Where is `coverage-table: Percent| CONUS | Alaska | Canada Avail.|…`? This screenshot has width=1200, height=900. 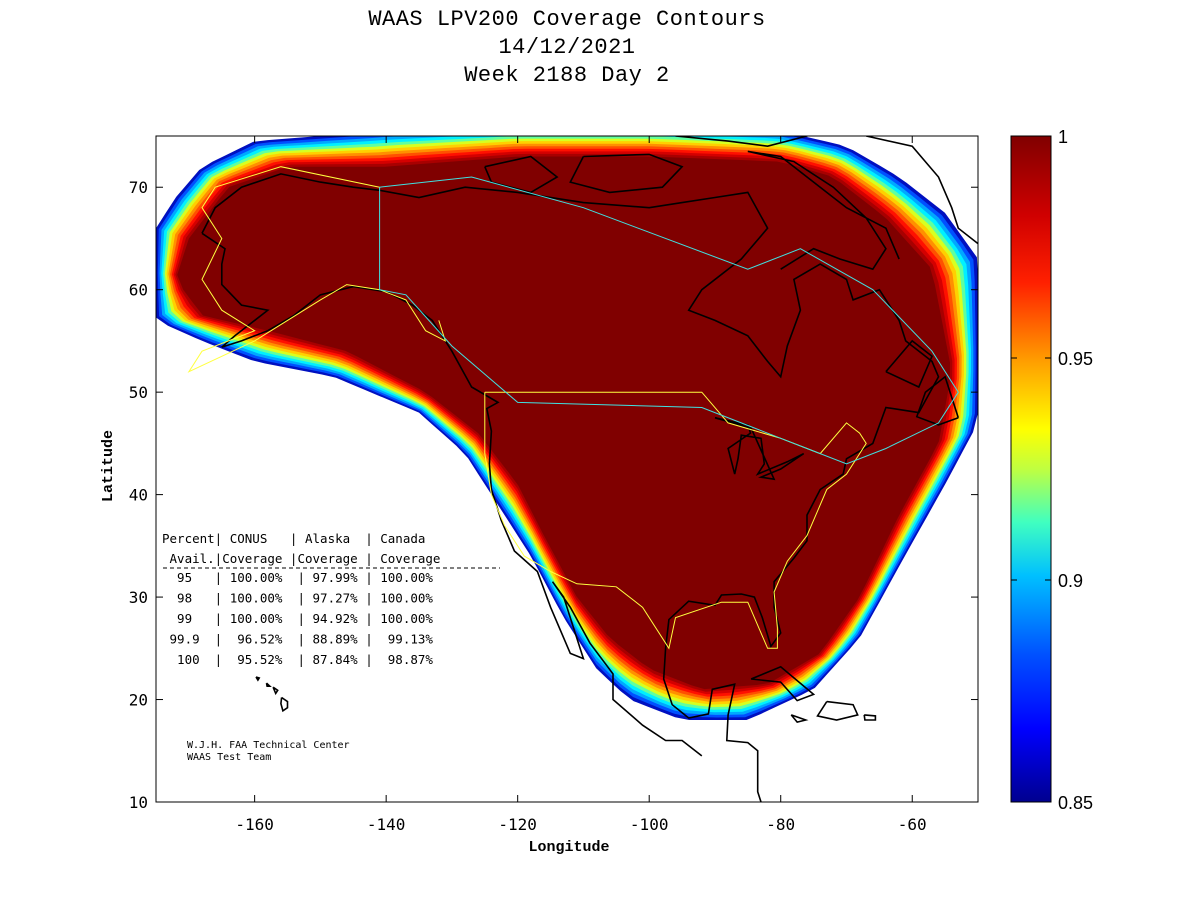
coverage-table: Percent| CONUS | Alaska | Canada Avail.|… is located at coordinates (331, 599).